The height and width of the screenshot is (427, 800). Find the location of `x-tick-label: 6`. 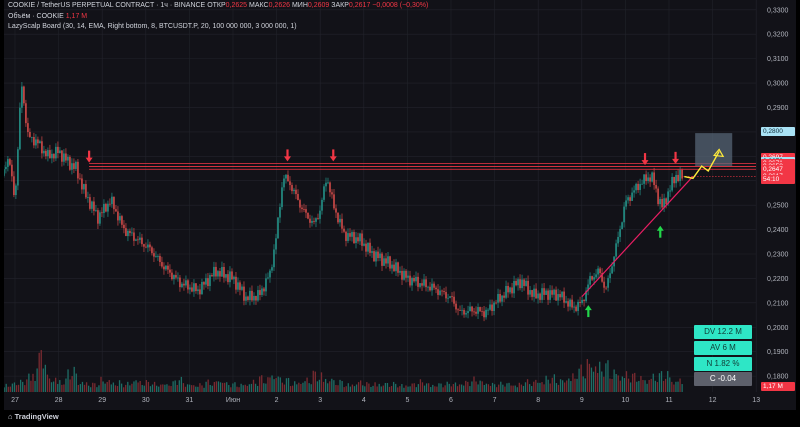

x-tick-label: 6 is located at coordinates (451, 400).